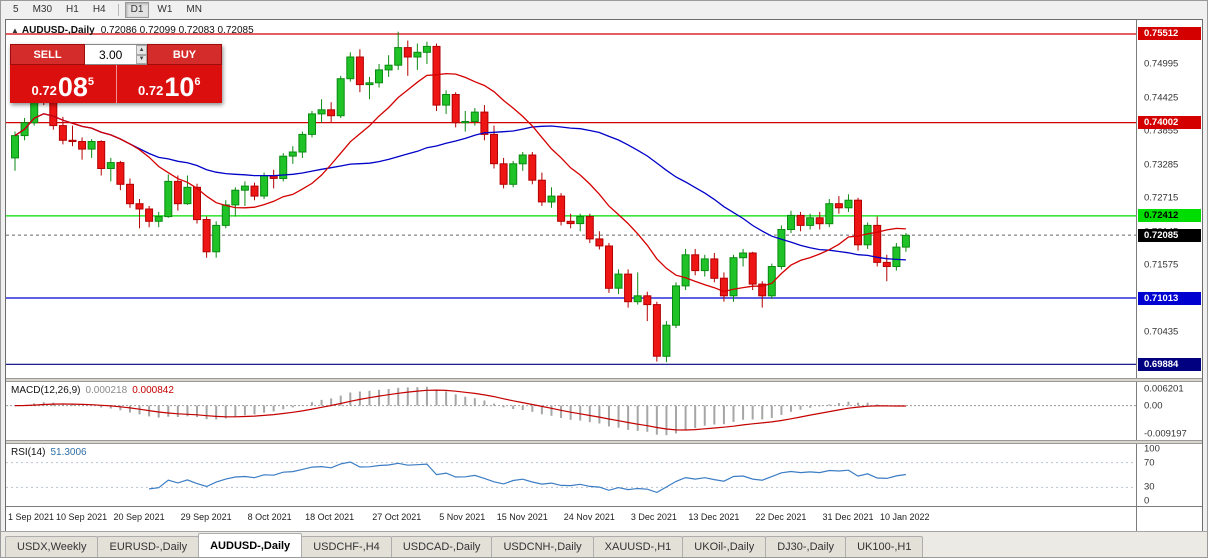 The width and height of the screenshot is (1208, 558). What do you see at coordinates (1169, 235) in the screenshot?
I see `price-line-label: 0.72085` at bounding box center [1169, 235].